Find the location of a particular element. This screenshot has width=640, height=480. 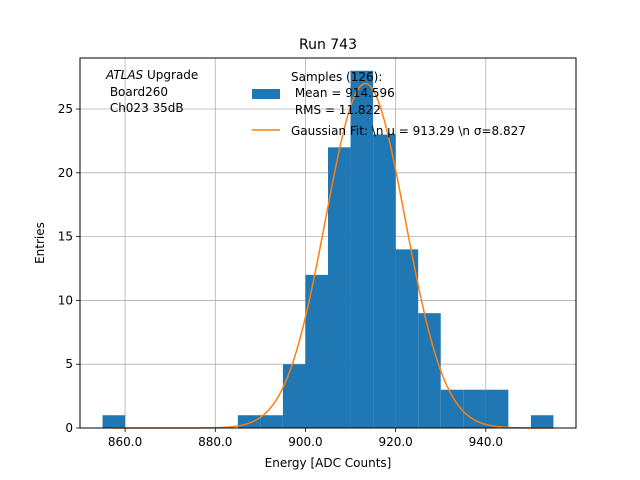

y-tick-label: 0 is located at coordinates (69, 428).